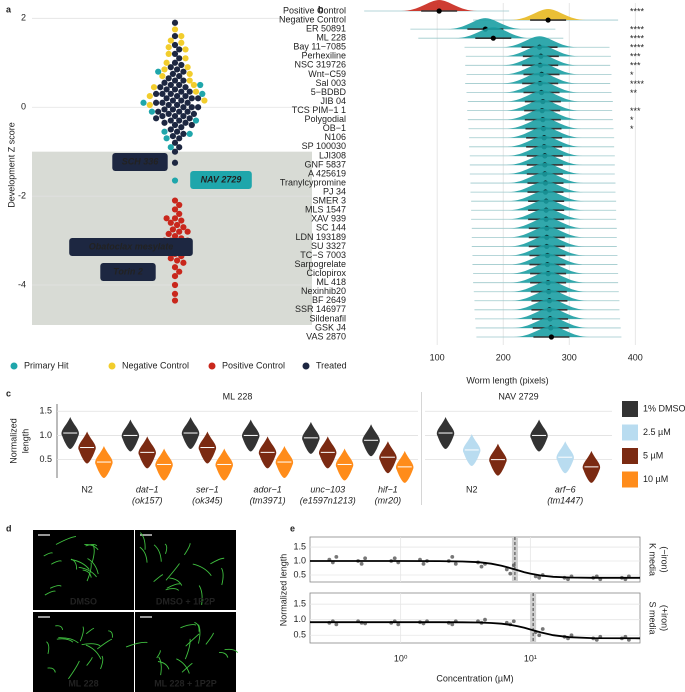 The height and width of the screenshot is (692, 685). What do you see at coordinates (548, 20) in the screenshot?
I see `median-dot` at bounding box center [548, 20].